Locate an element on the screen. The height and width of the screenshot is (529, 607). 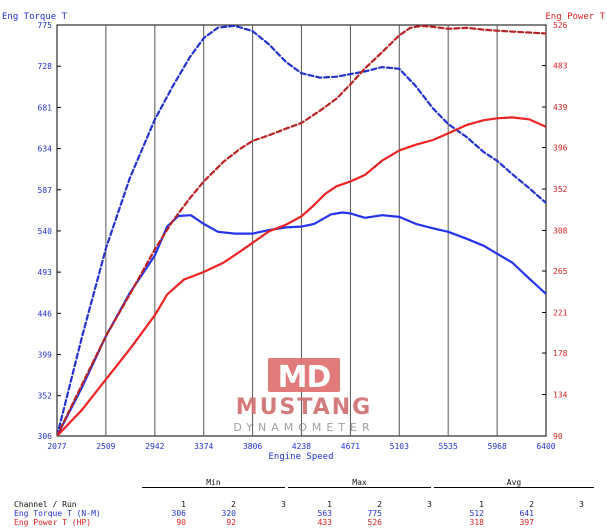
power-max-2: 526 is located at coordinates (374, 522).